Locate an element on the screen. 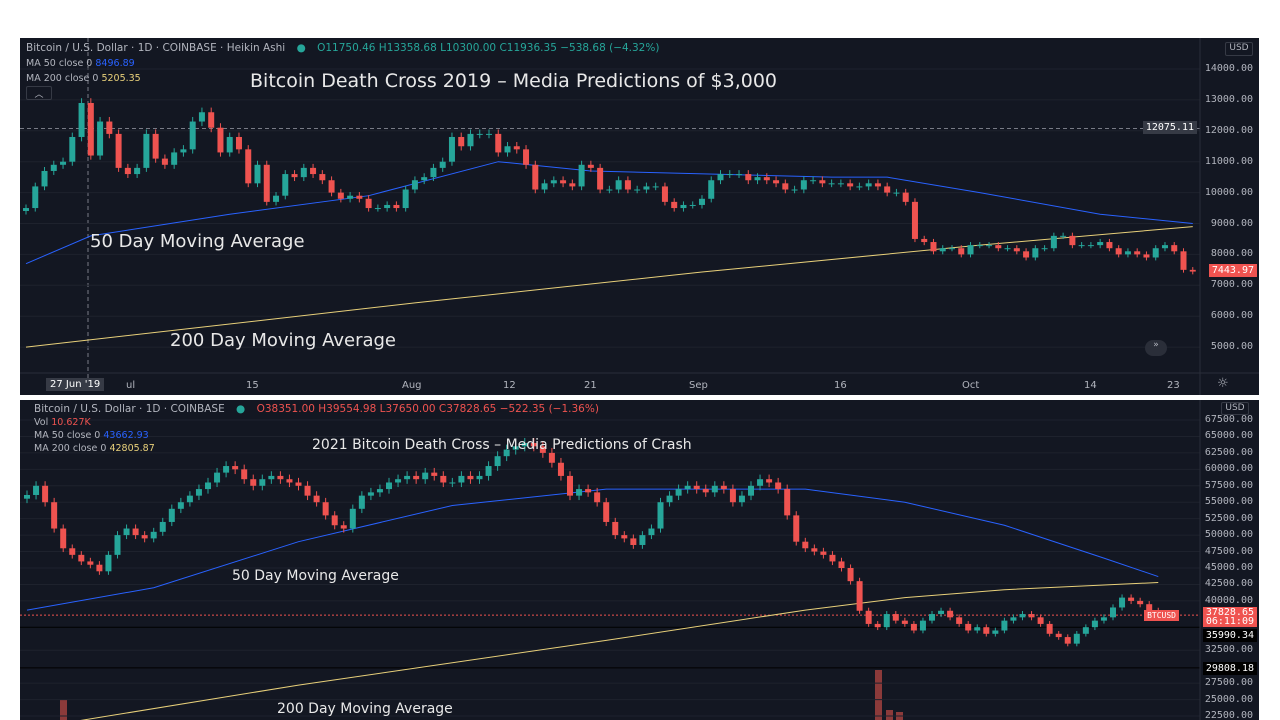 The height and width of the screenshot is (720, 1280). y-tick-label: 45000.00 is located at coordinates (1228, 567).